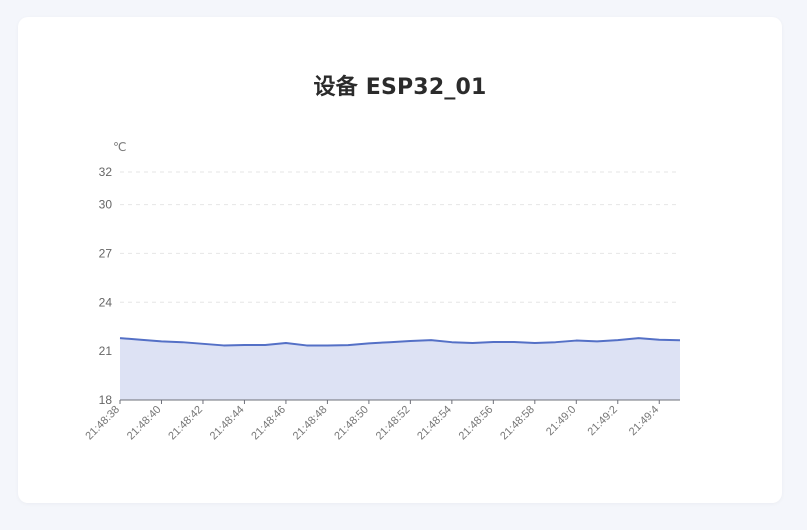 The image size is (807, 530). I want to click on x-tick-label: 21:48:50, so click(351, 423).